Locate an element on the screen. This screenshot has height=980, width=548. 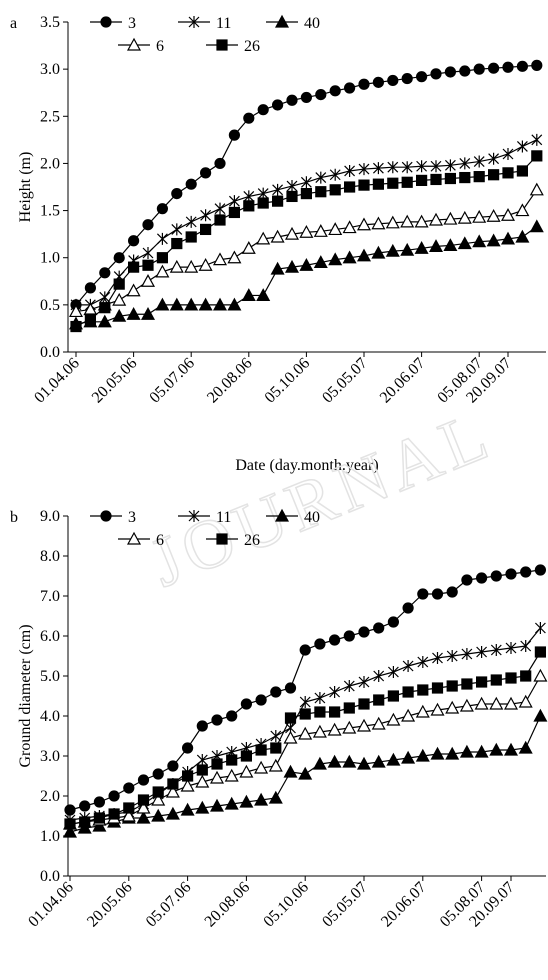
x-tick-label: 05.05.07 is located at coordinates (345, 905).